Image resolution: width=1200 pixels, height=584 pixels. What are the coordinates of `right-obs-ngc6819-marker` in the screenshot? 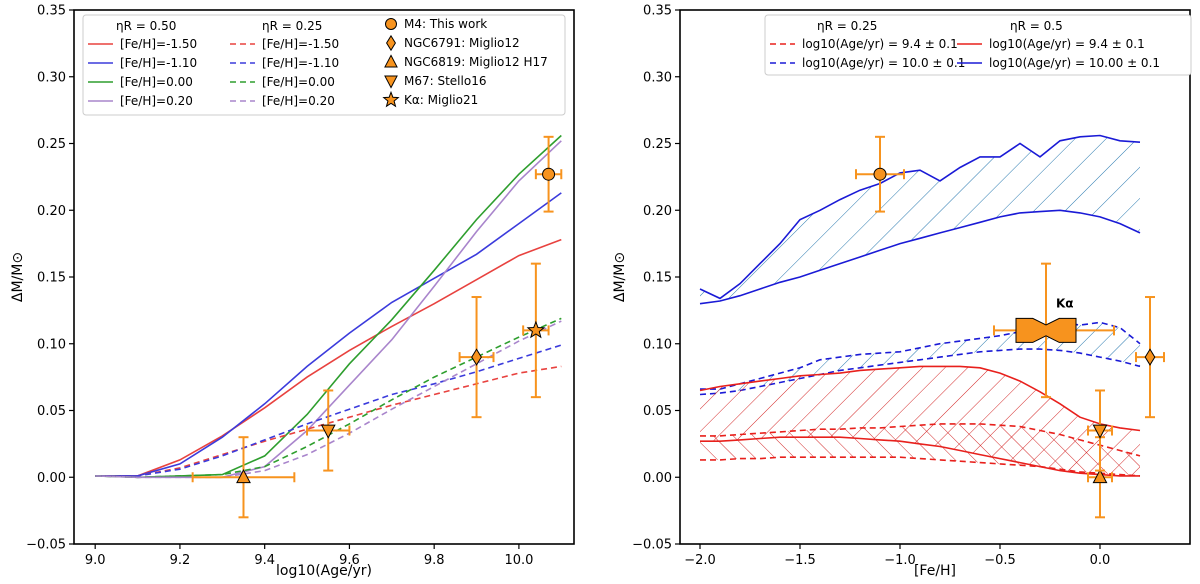 It's located at (1100, 476).